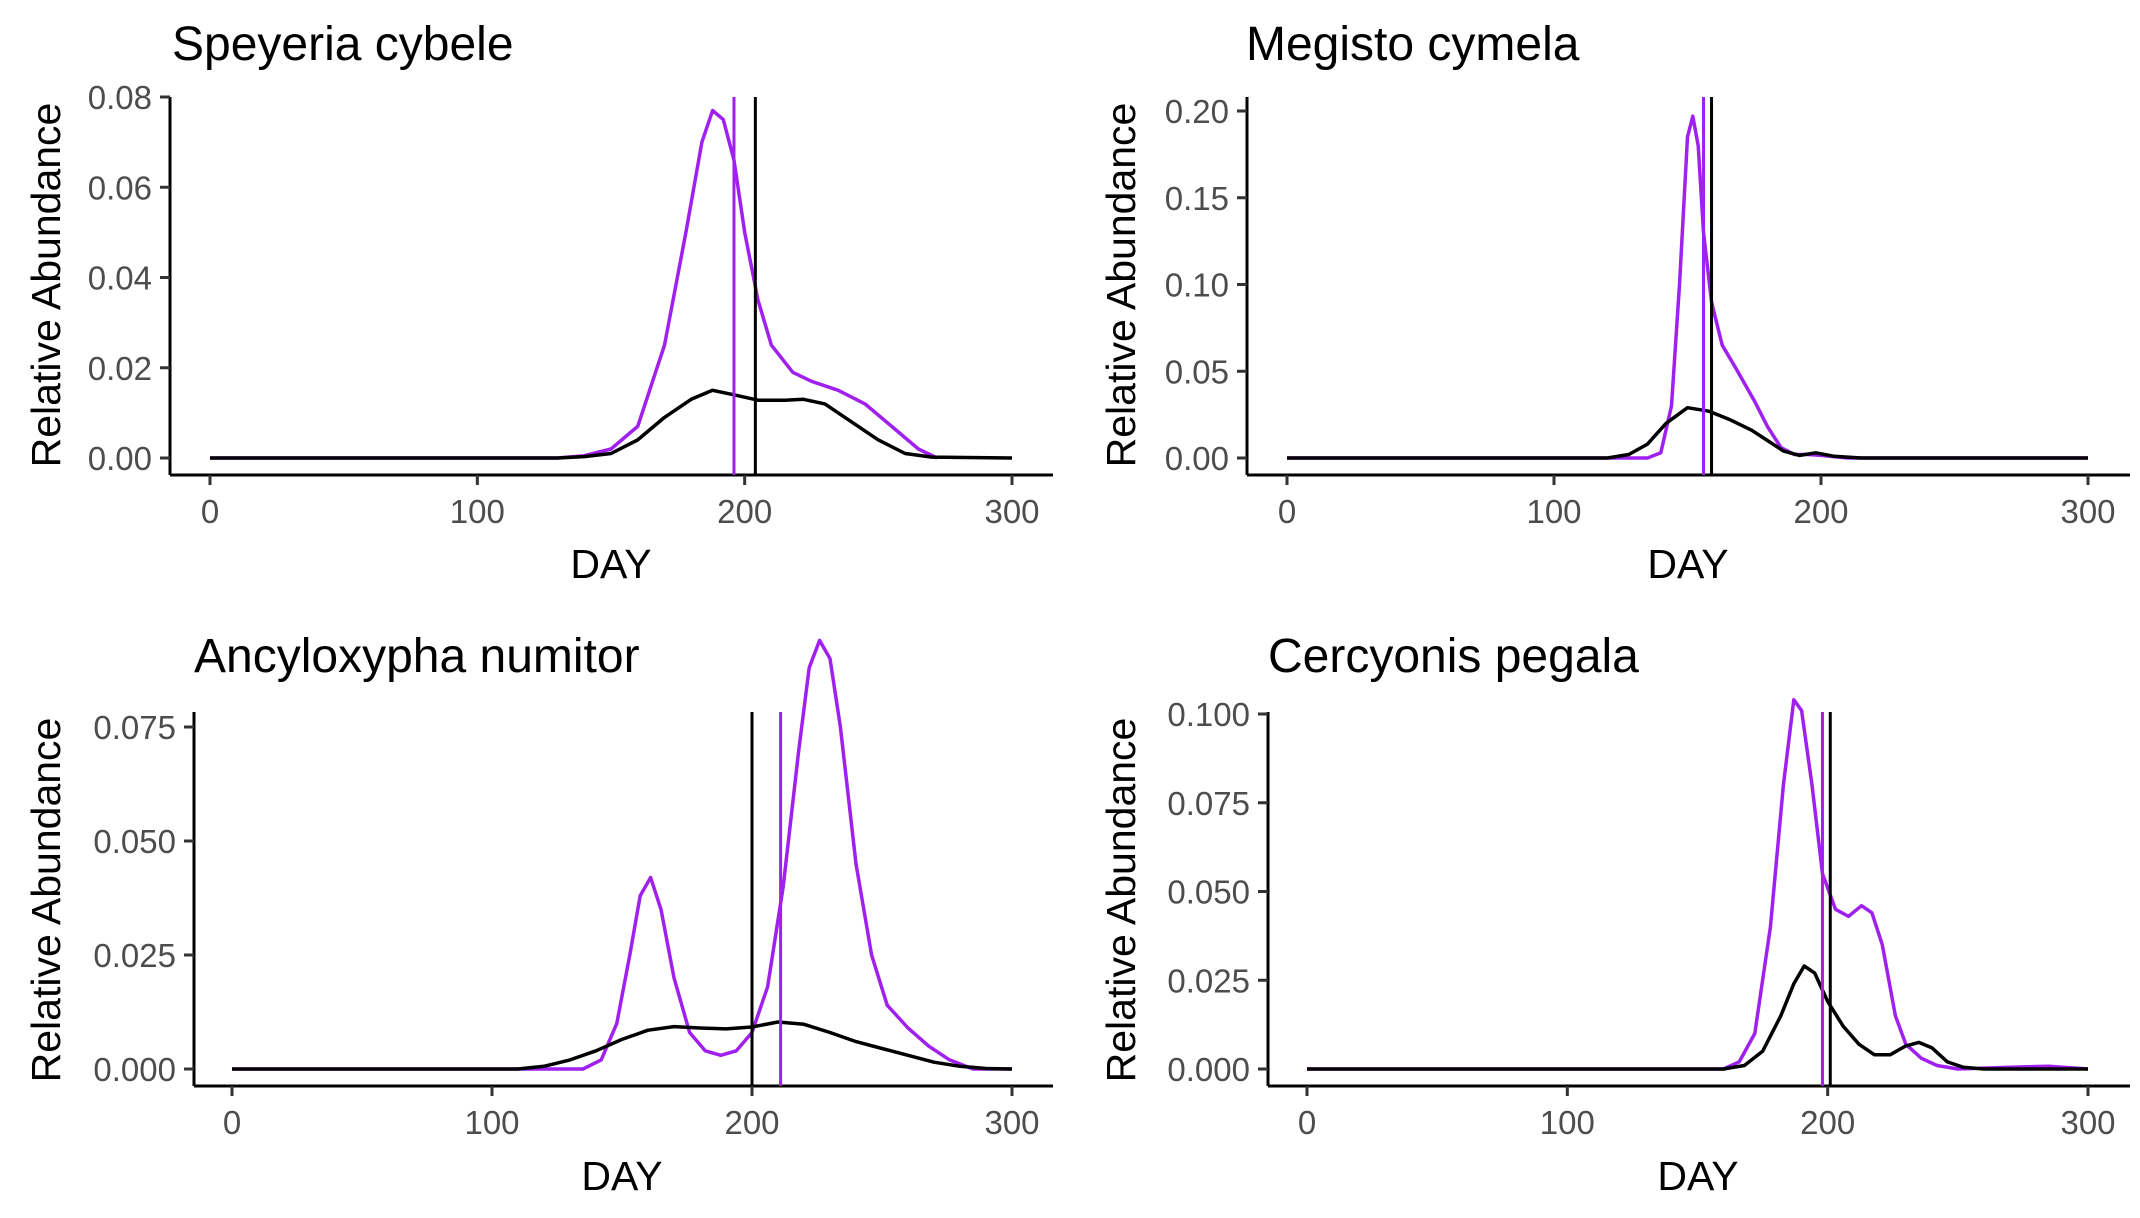 This screenshot has width=2140, height=1218. I want to click on chart-title: Speyeria cybele, so click(343, 44).